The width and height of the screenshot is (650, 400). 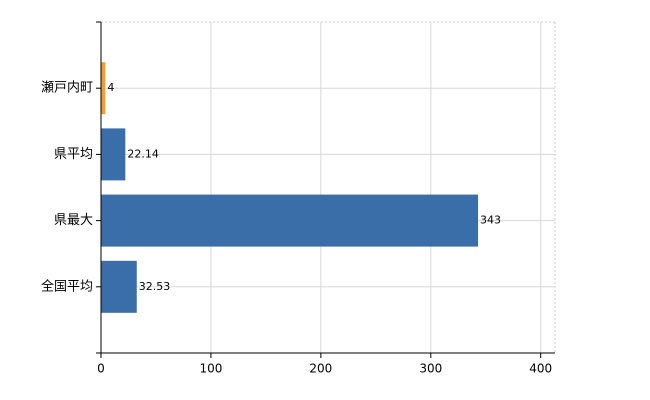 What do you see at coordinates (430, 369) in the screenshot?
I see `x-tick-label: 300` at bounding box center [430, 369].